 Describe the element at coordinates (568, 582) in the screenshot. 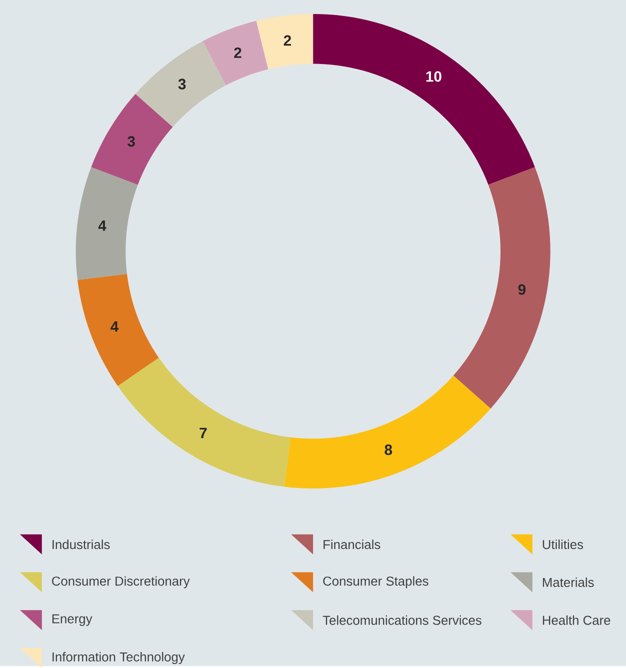

I see `legend-label: Materials` at that location.